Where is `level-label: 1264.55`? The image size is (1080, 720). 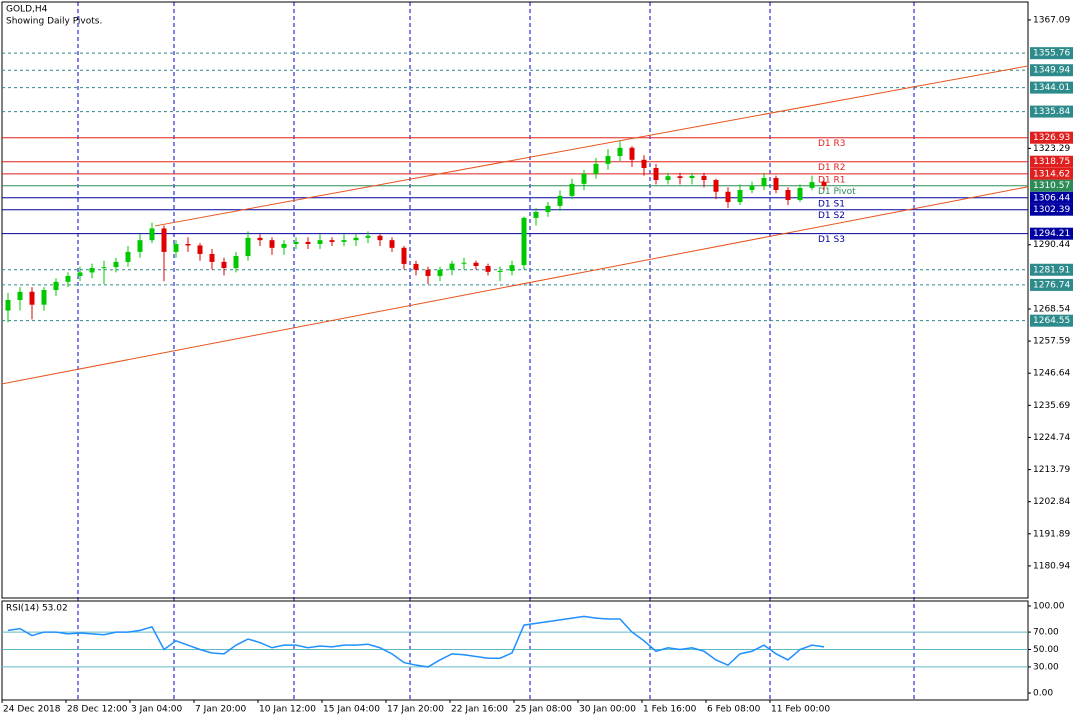 level-label: 1264.55 is located at coordinates (1051, 321).